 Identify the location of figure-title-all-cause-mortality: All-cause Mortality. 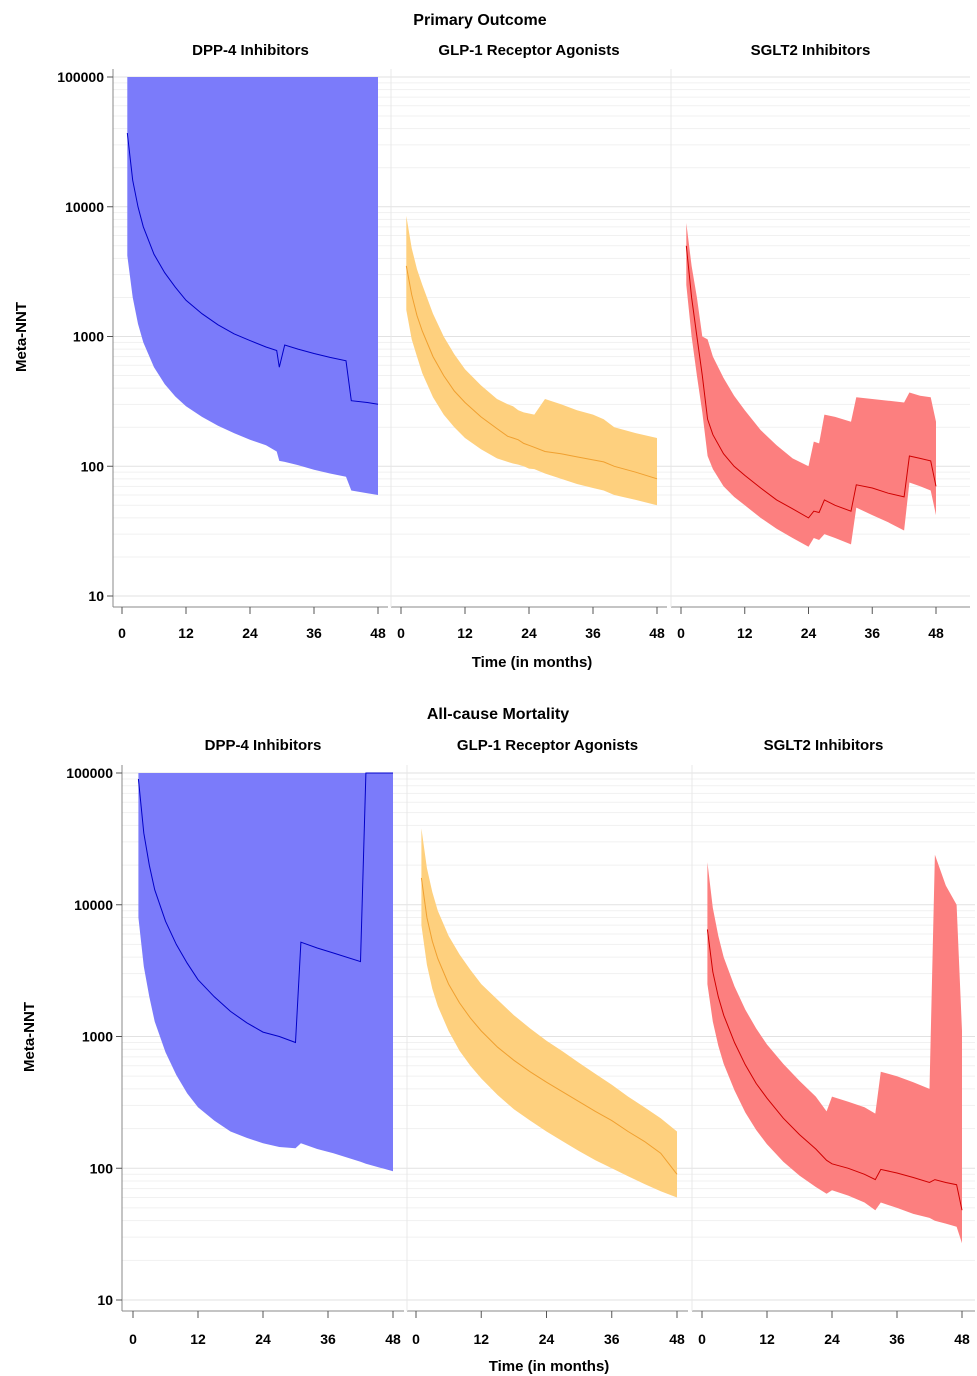
(498, 714).